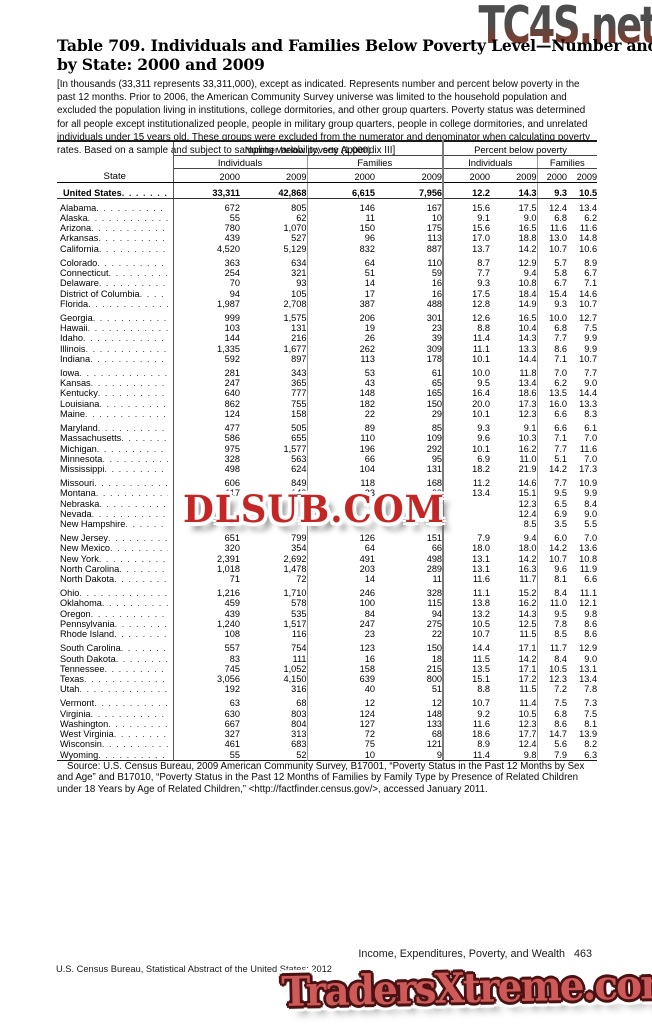 This screenshot has width=652, height=1024. Describe the element at coordinates (369, 613) in the screenshot. I see `value-cell: 84` at that location.